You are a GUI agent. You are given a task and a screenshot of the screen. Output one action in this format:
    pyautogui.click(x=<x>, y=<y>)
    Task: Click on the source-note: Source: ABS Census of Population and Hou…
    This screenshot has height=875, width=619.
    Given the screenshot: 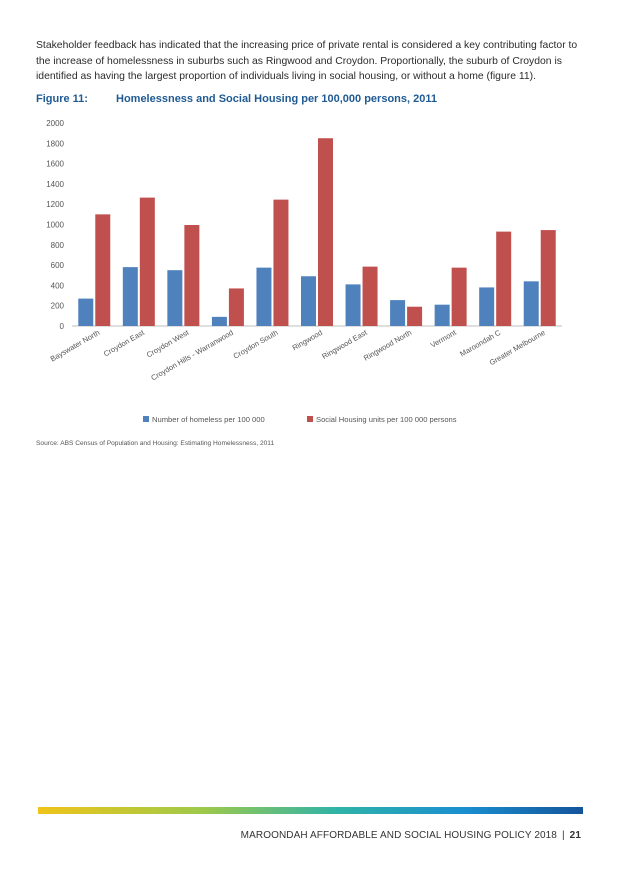 What is the action you would take?
    pyautogui.click(x=155, y=443)
    